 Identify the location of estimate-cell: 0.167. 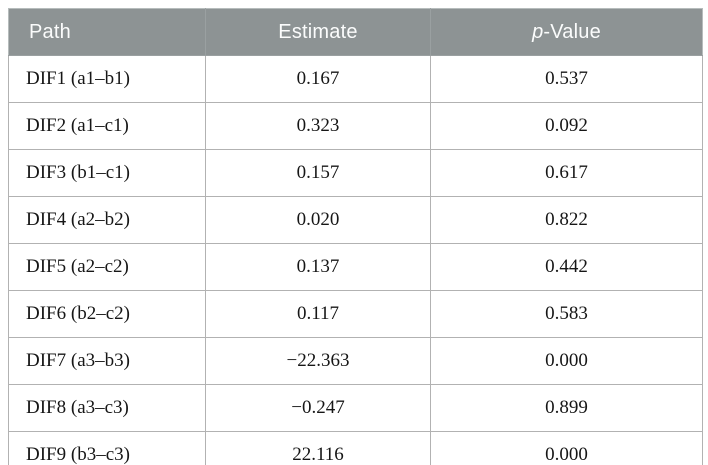
(318, 79).